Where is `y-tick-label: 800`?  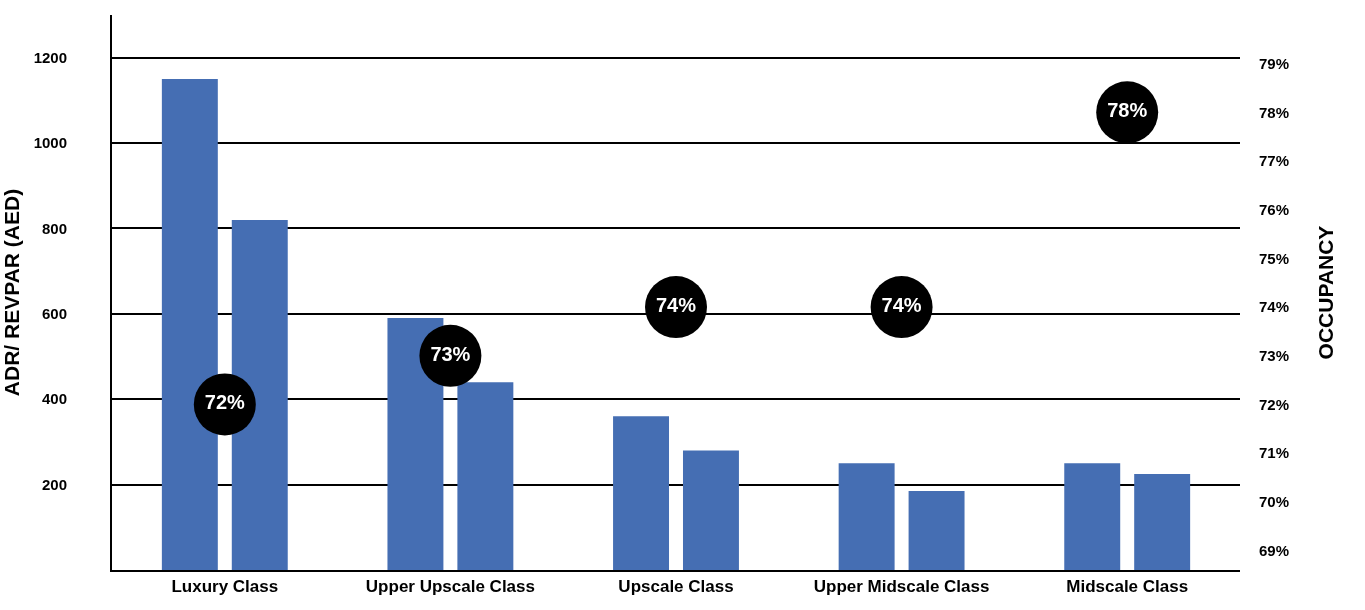 y-tick-label: 800 is located at coordinates (54, 228).